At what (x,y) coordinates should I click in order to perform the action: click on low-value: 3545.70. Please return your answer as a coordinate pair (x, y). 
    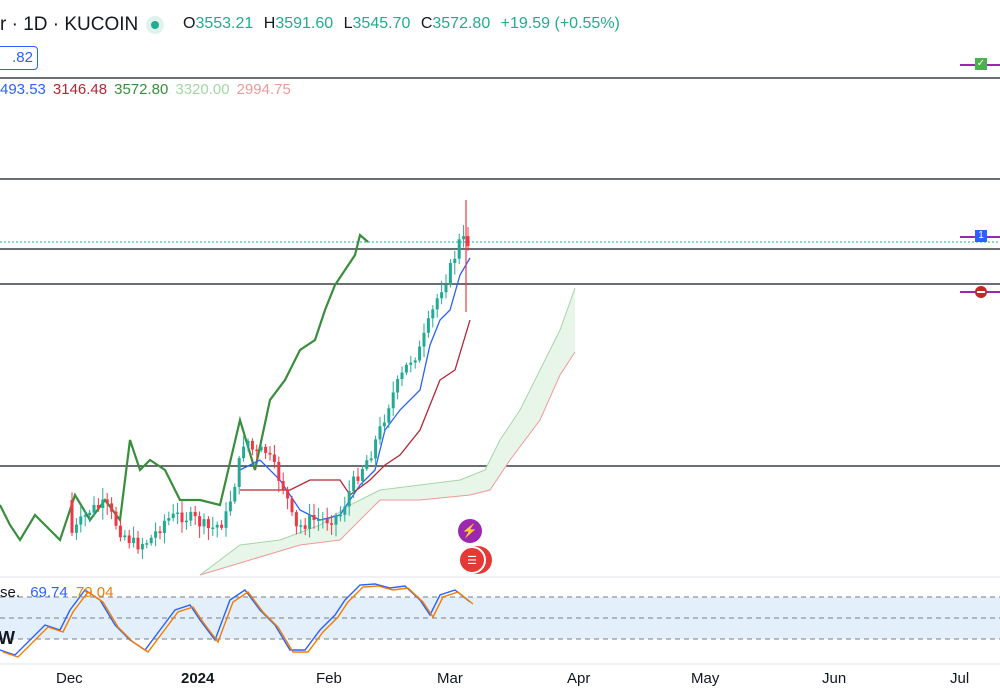
    Looking at the image, I should click on (381, 23).